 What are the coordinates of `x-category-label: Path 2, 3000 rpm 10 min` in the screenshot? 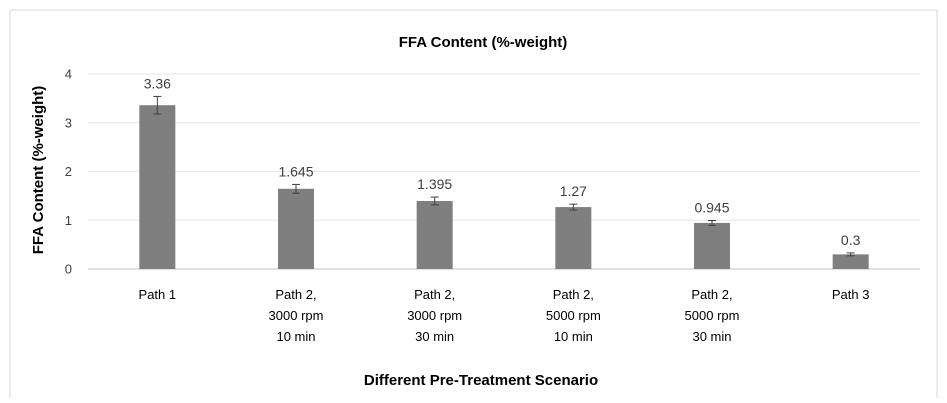 It's located at (296, 315).